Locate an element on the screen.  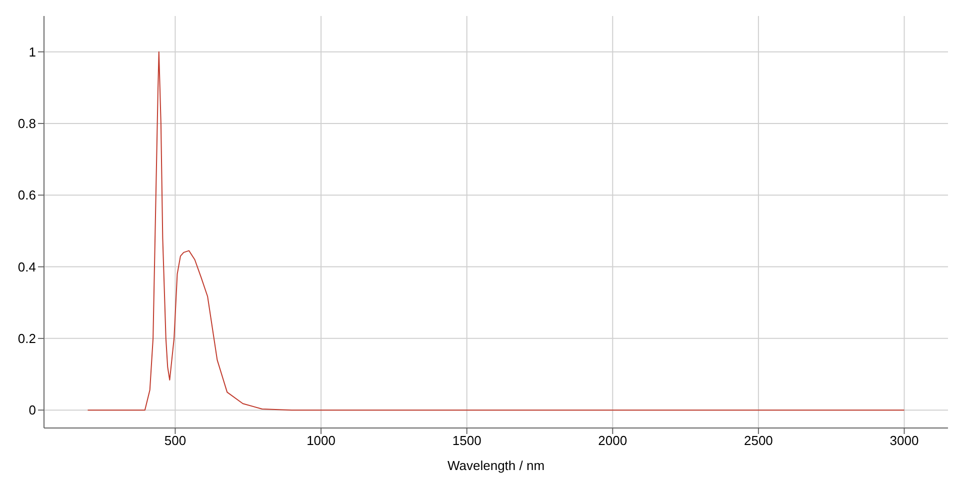
x-tick-label: 2500 is located at coordinates (758, 440).